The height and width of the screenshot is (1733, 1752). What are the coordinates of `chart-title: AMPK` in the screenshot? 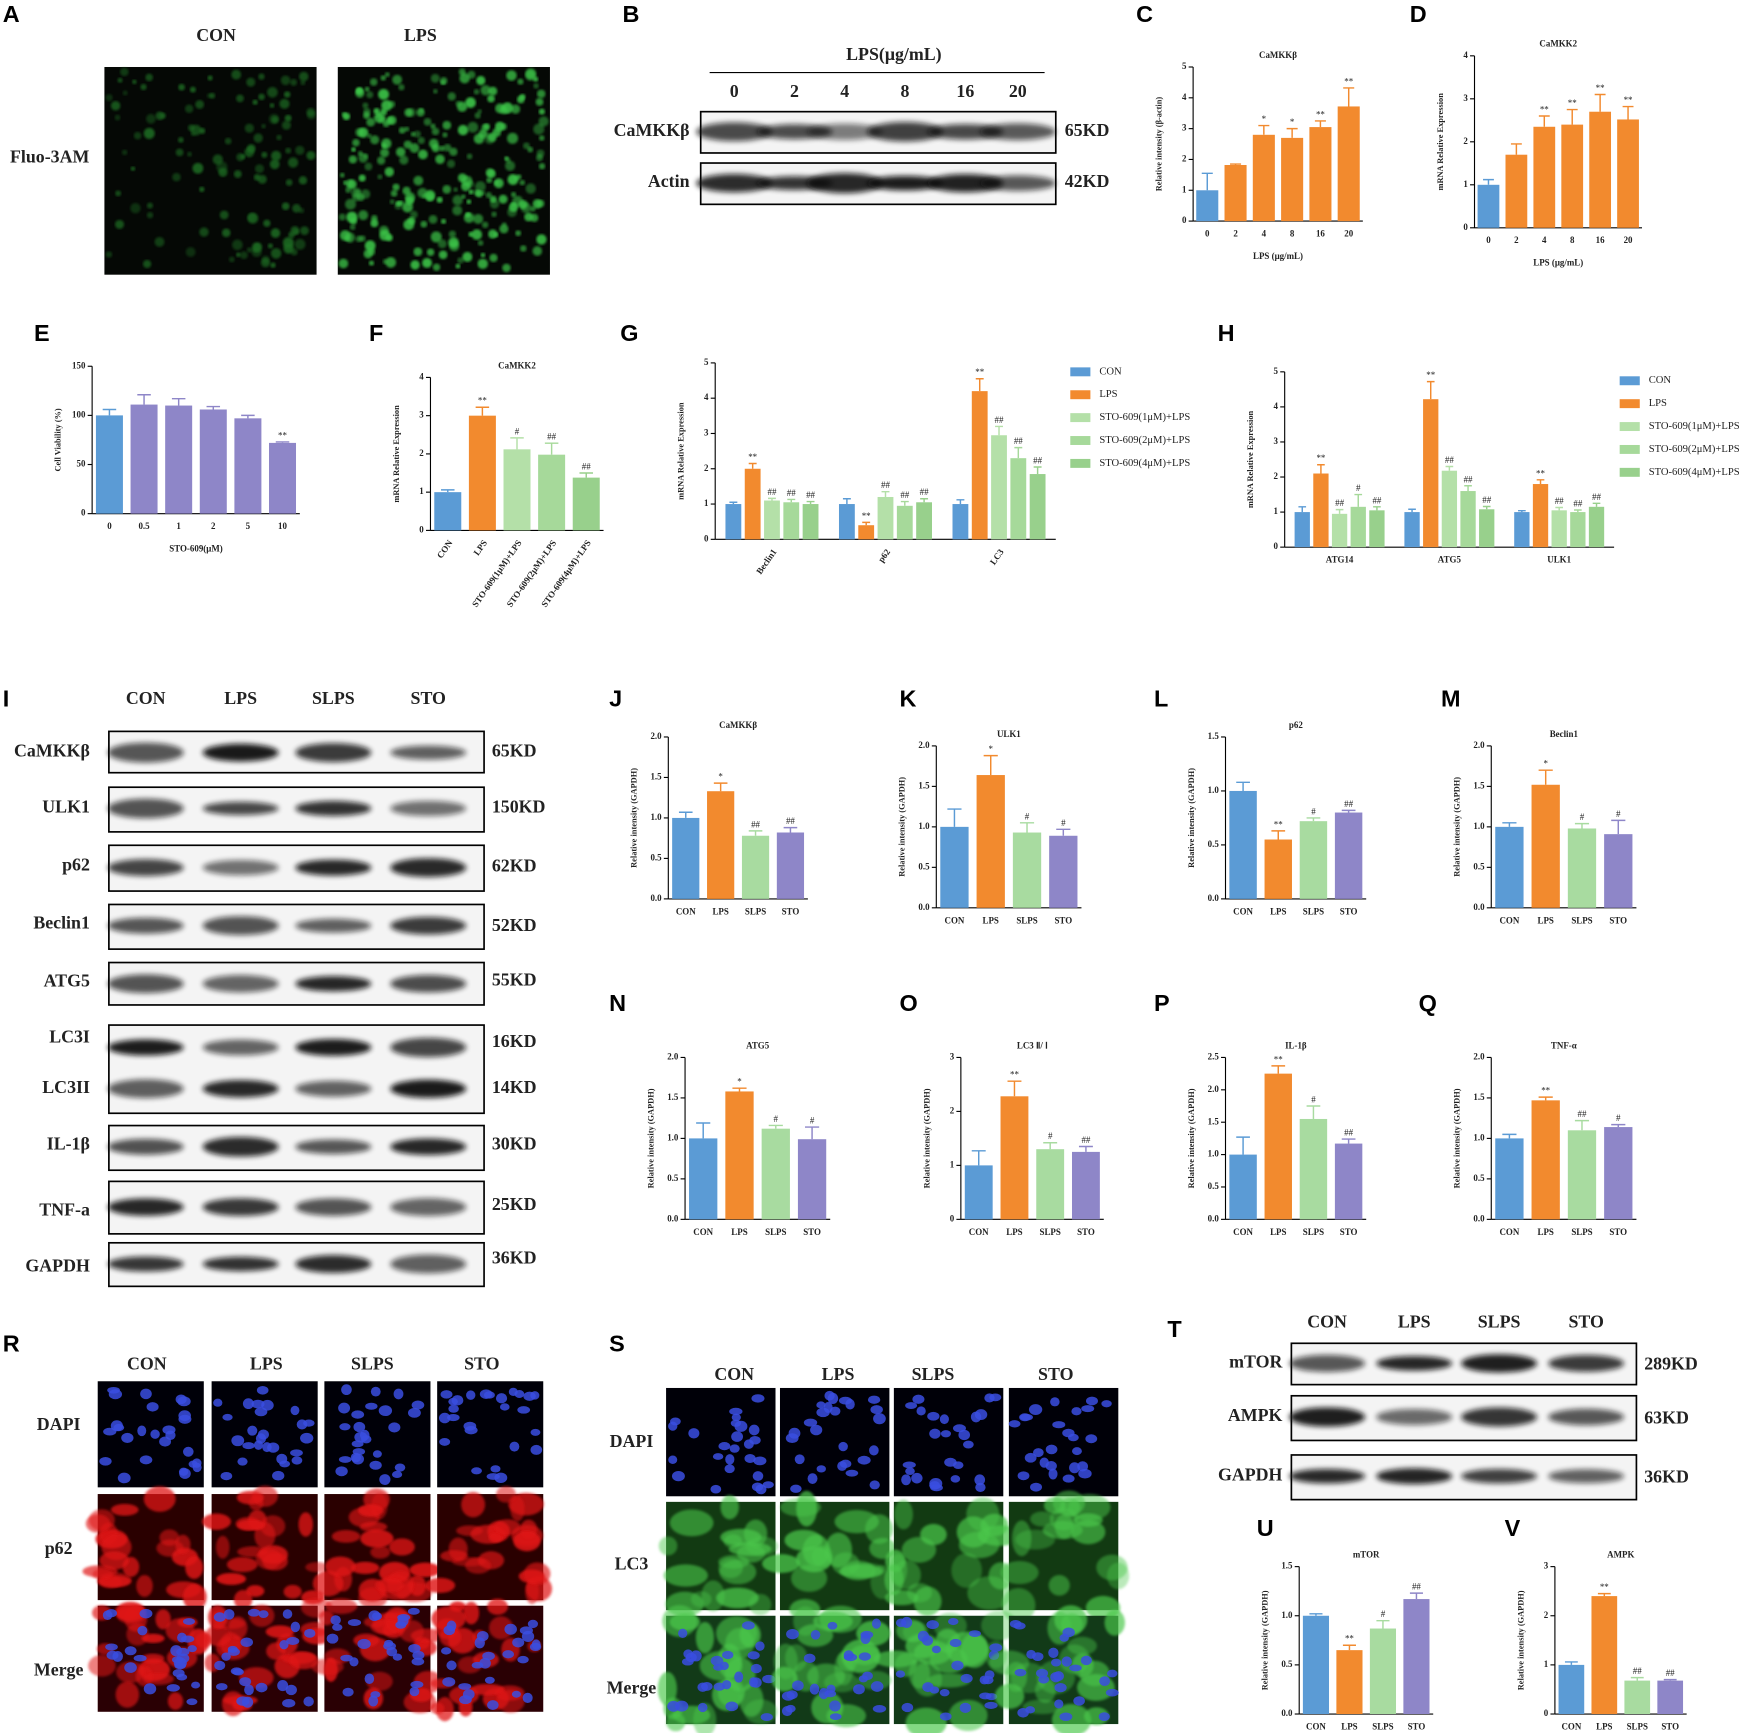 It's located at (1620, 1555).